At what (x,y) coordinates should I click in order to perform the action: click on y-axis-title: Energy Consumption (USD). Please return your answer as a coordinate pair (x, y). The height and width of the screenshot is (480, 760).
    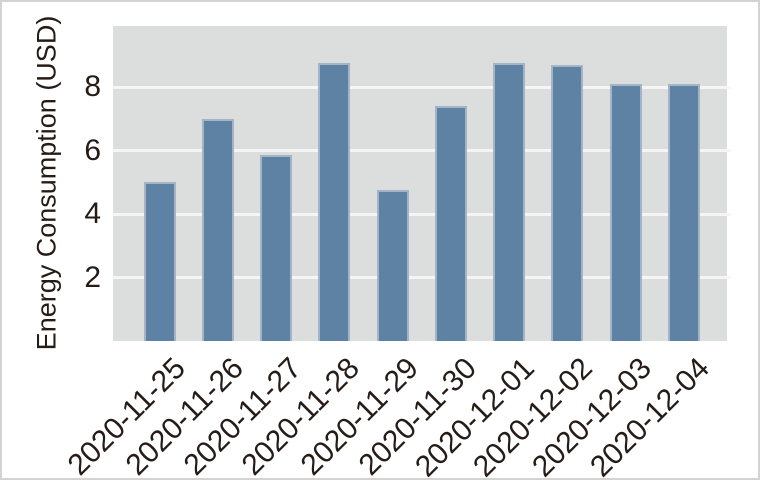
    Looking at the image, I should click on (46, 183).